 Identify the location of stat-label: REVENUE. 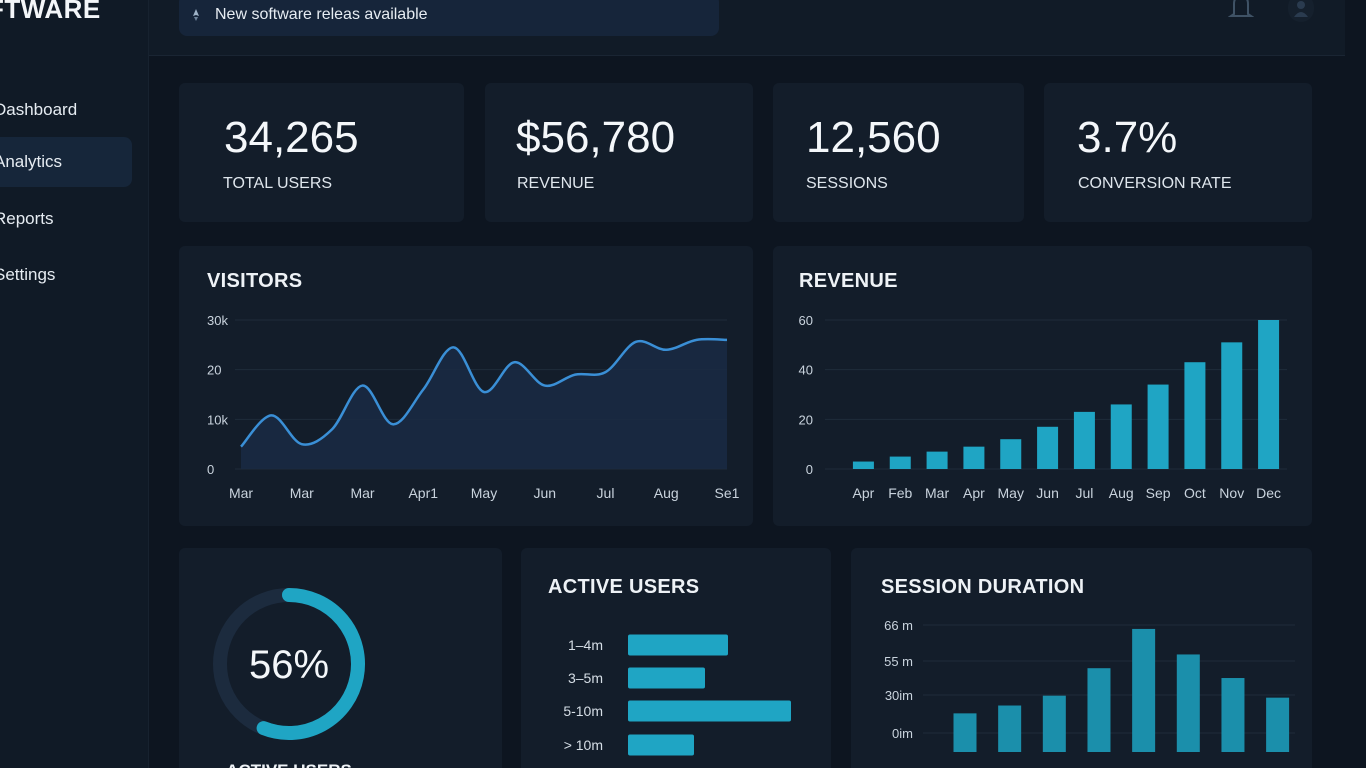
(556, 183).